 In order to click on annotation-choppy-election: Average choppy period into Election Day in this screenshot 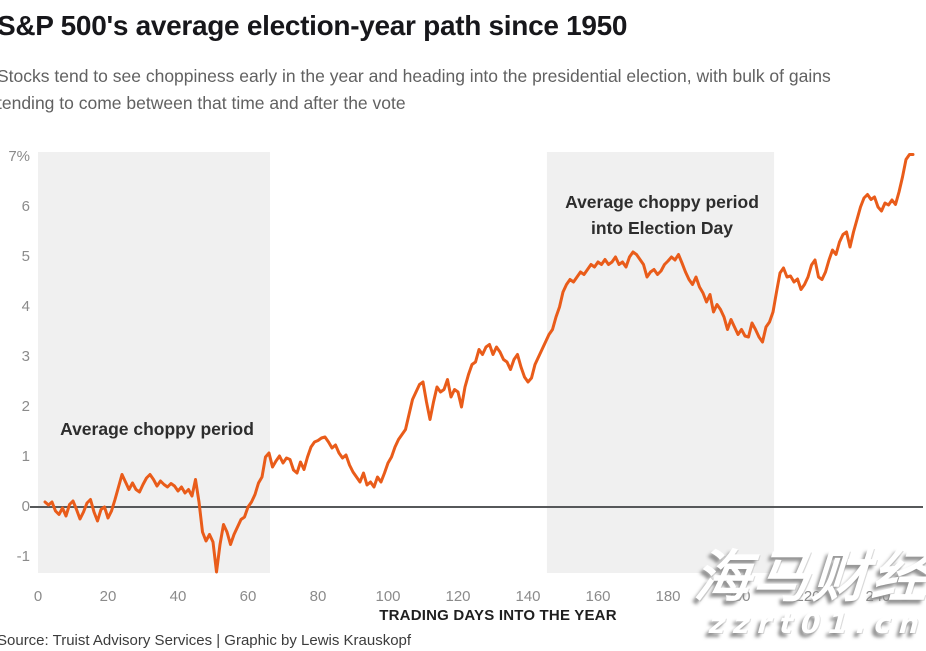, I will do `click(662, 215)`.